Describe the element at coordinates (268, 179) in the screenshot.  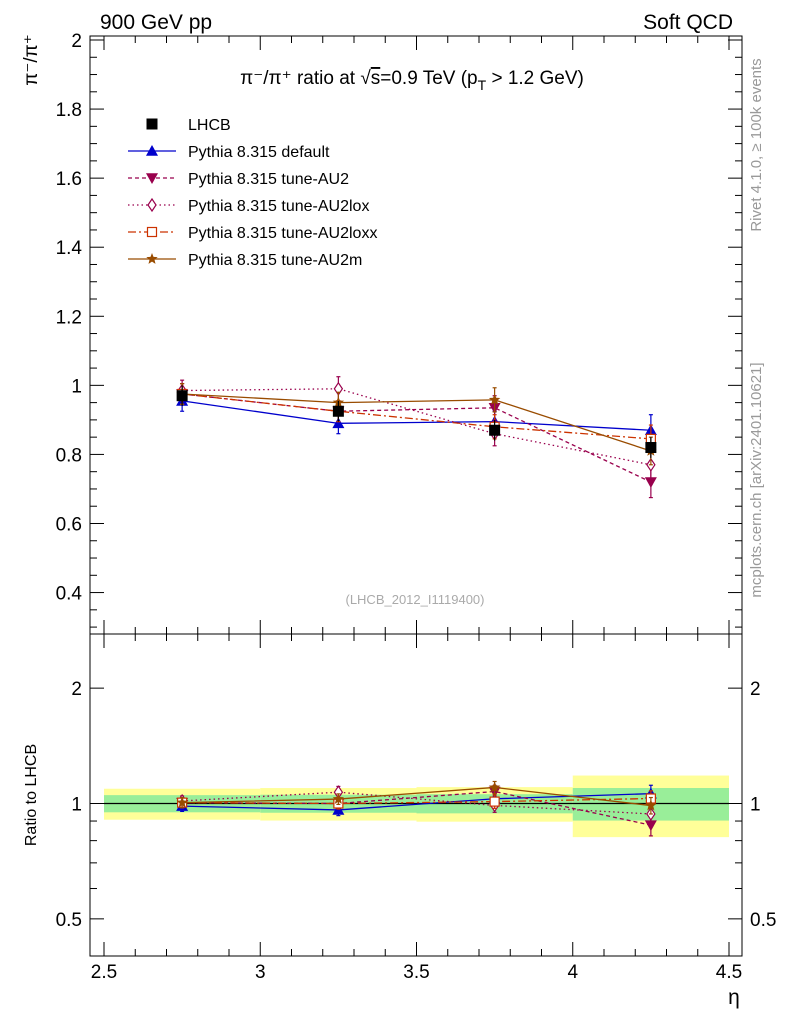
I see `legend-label-1: Pythia 8.315 tune-AU2` at that location.